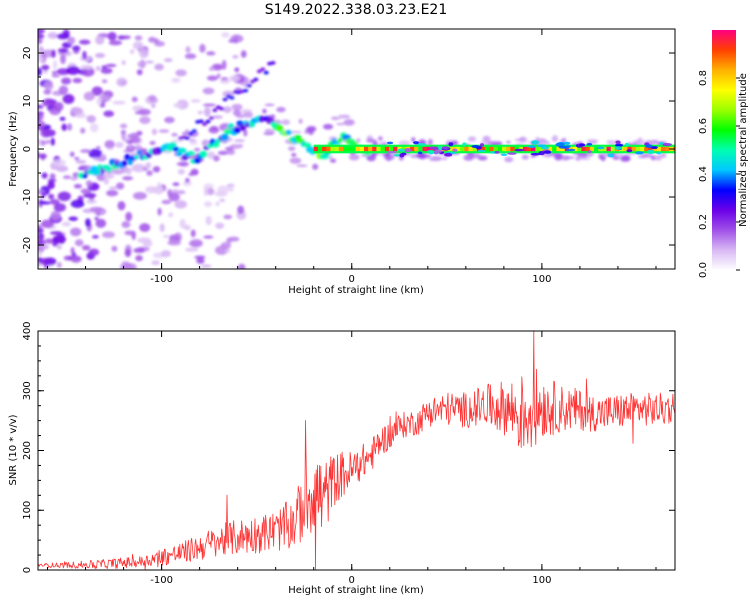  What do you see at coordinates (27, 510) in the screenshot?
I see `snr-ytick-label: 100` at bounding box center [27, 510].